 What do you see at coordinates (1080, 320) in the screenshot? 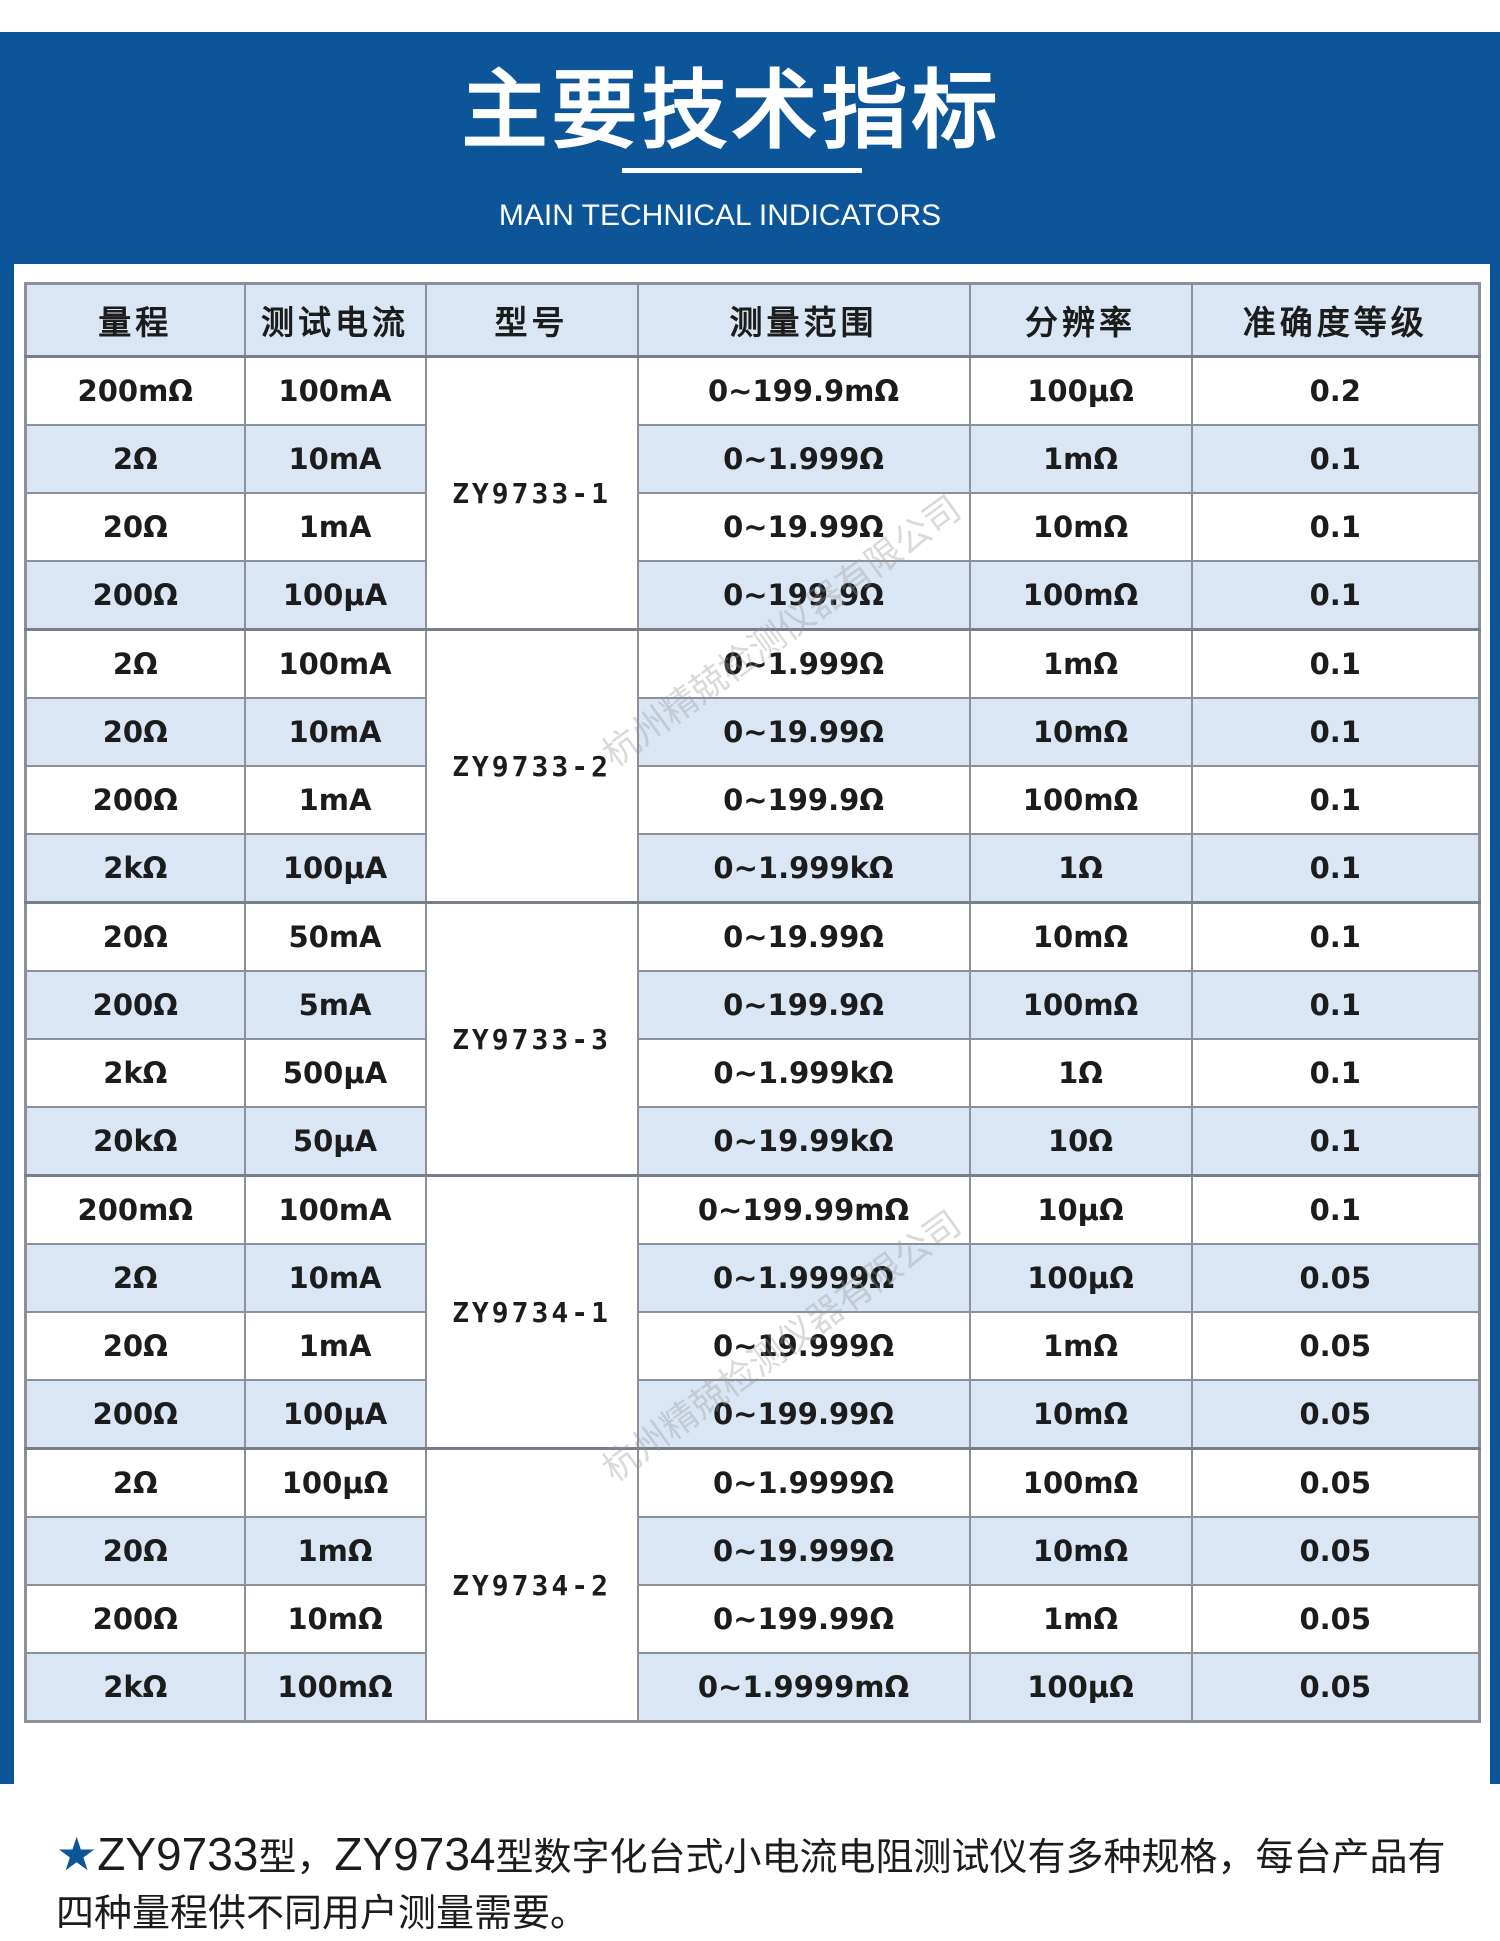
I see `column-header-resolution: 分辨率` at bounding box center [1080, 320].